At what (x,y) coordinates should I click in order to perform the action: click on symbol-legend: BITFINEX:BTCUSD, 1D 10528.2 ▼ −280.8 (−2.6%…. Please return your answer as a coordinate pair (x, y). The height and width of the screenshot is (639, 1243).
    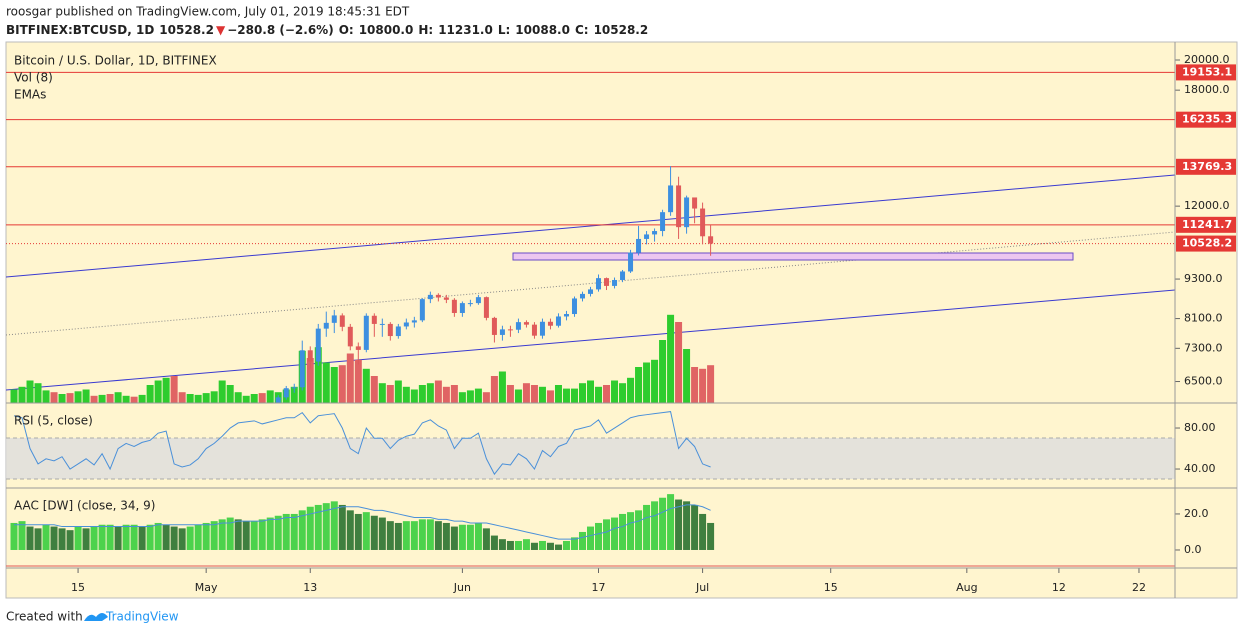
    Looking at the image, I should click on (327, 30).